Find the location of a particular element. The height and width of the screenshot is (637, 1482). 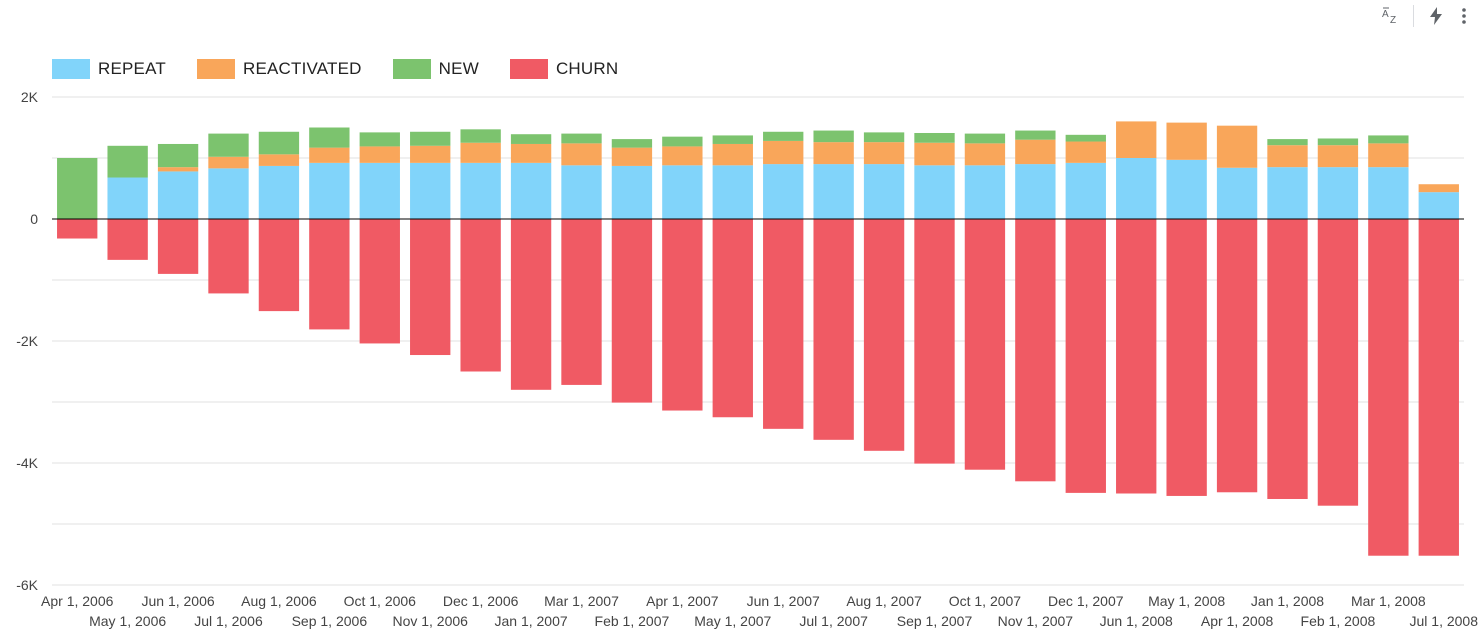

y-tick-label: -6K is located at coordinates (27, 585).